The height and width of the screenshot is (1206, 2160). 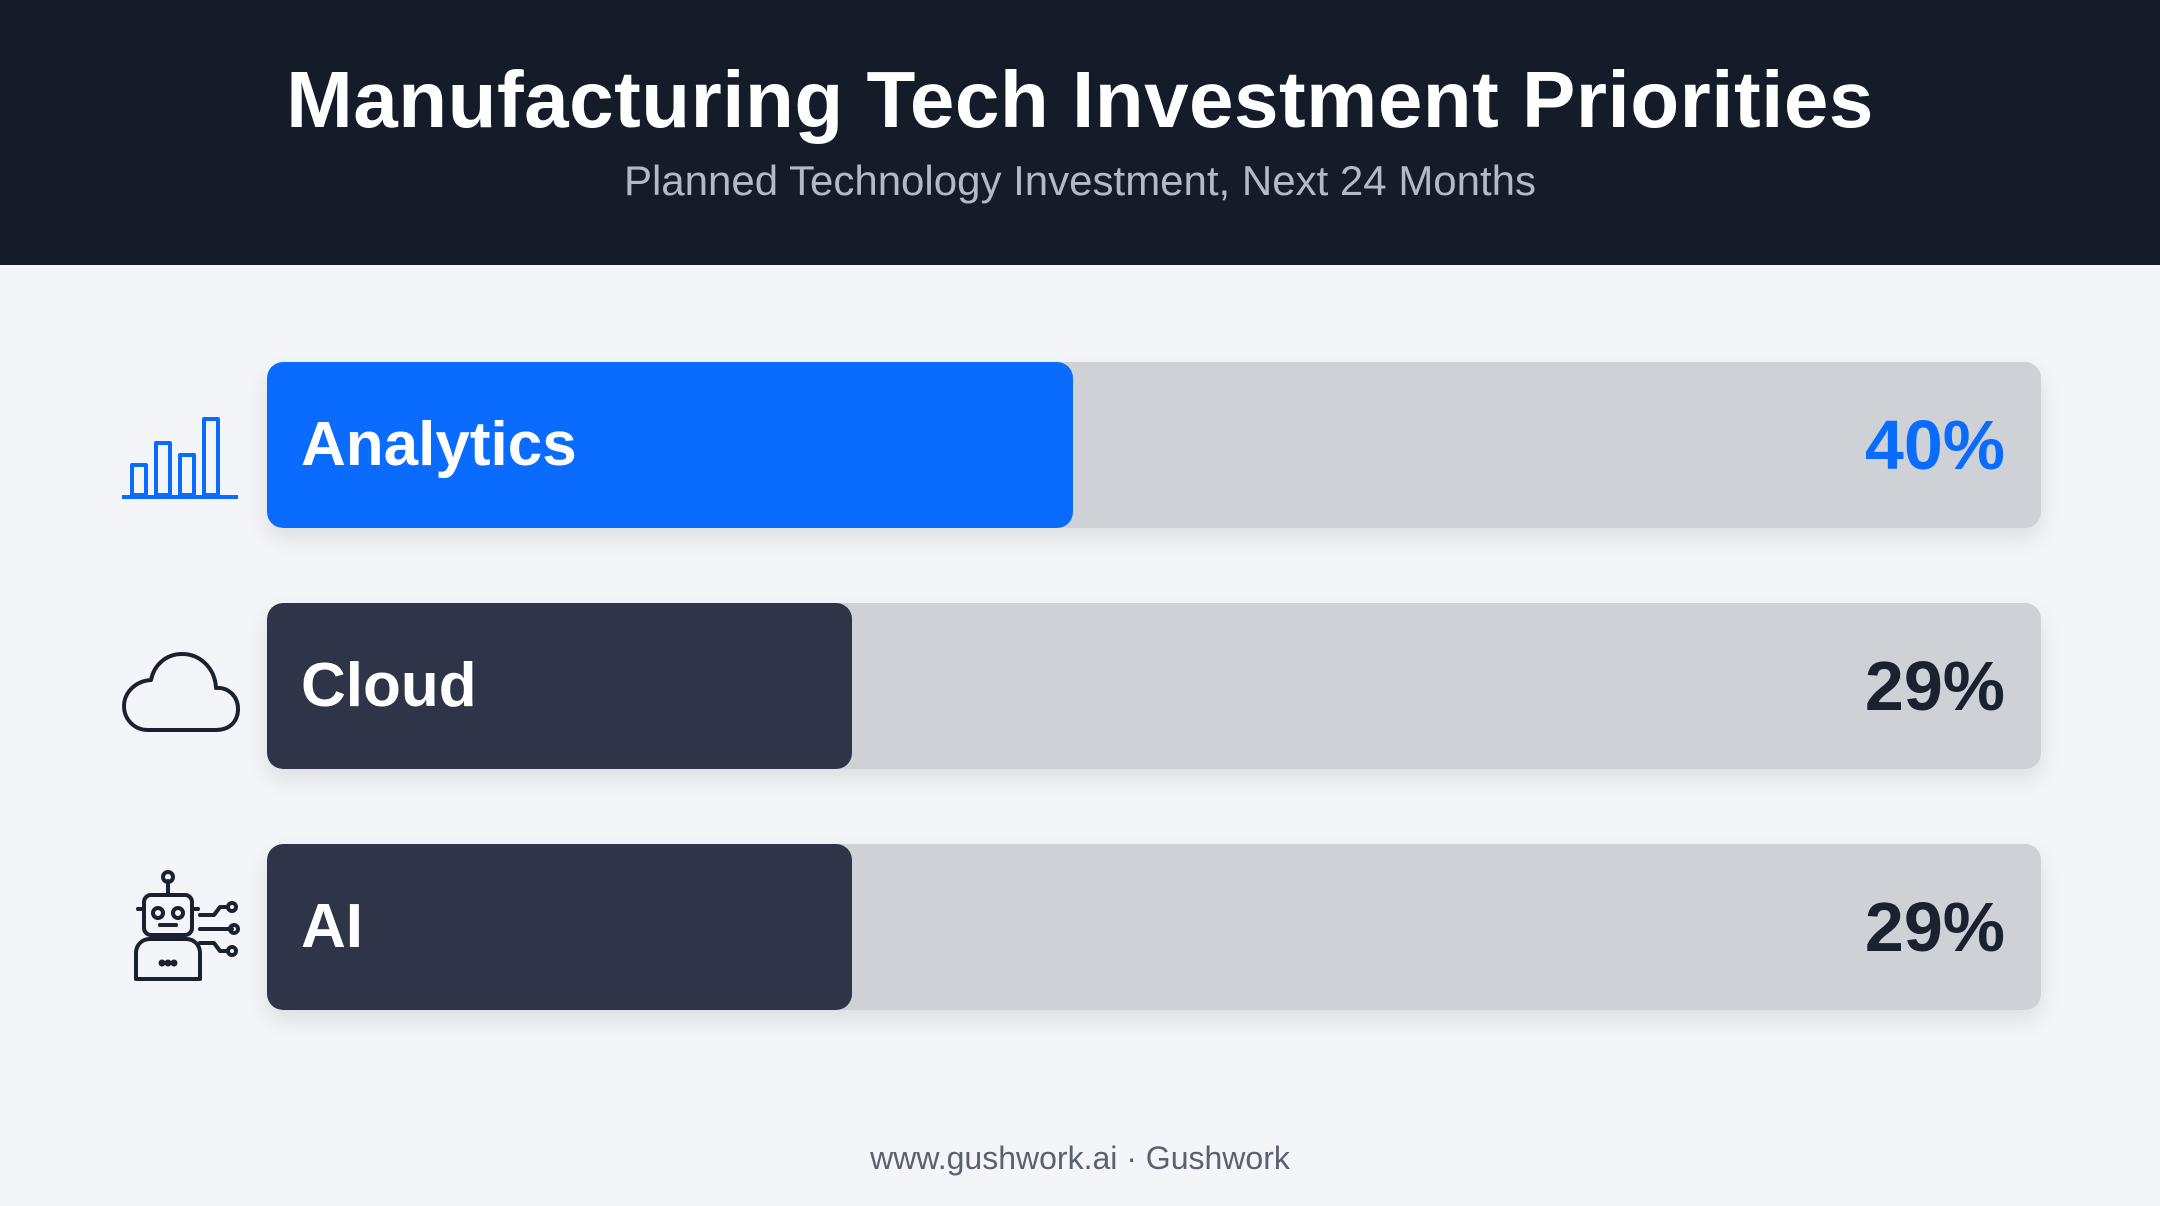 What do you see at coordinates (332, 926) in the screenshot?
I see `category-label: AI` at bounding box center [332, 926].